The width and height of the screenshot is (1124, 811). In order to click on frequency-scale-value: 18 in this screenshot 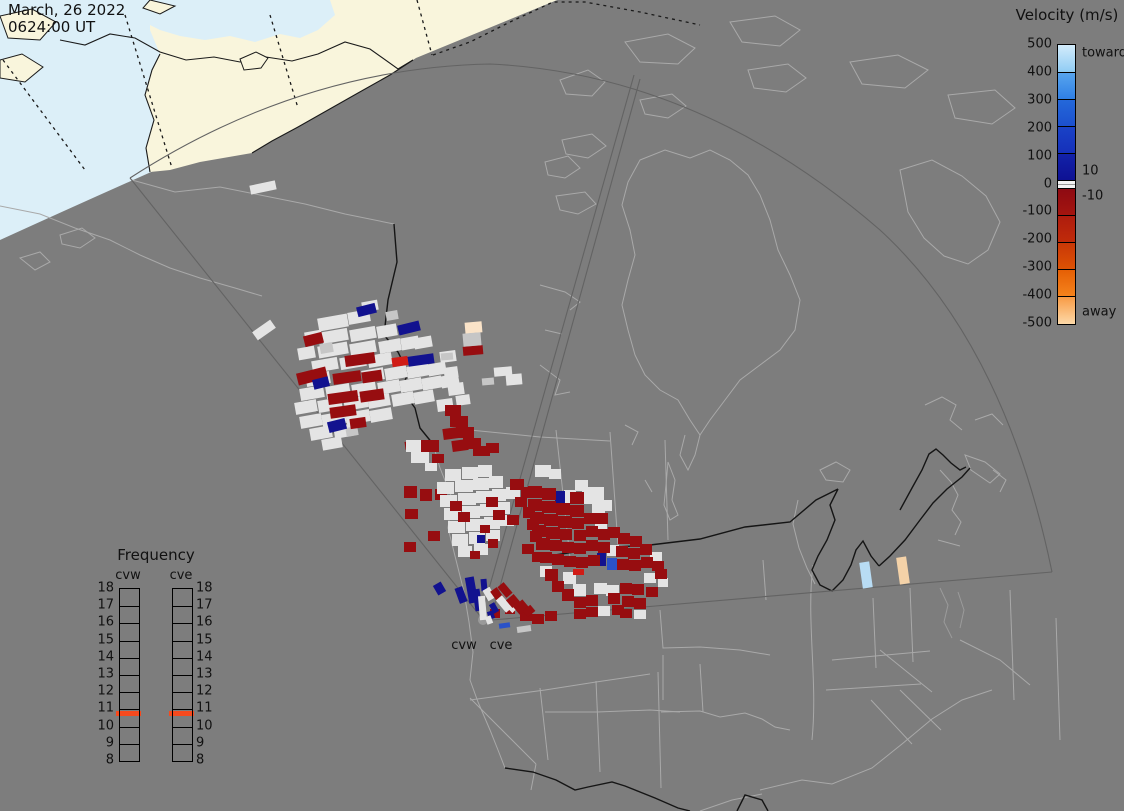, I will do `click(204, 588)`.